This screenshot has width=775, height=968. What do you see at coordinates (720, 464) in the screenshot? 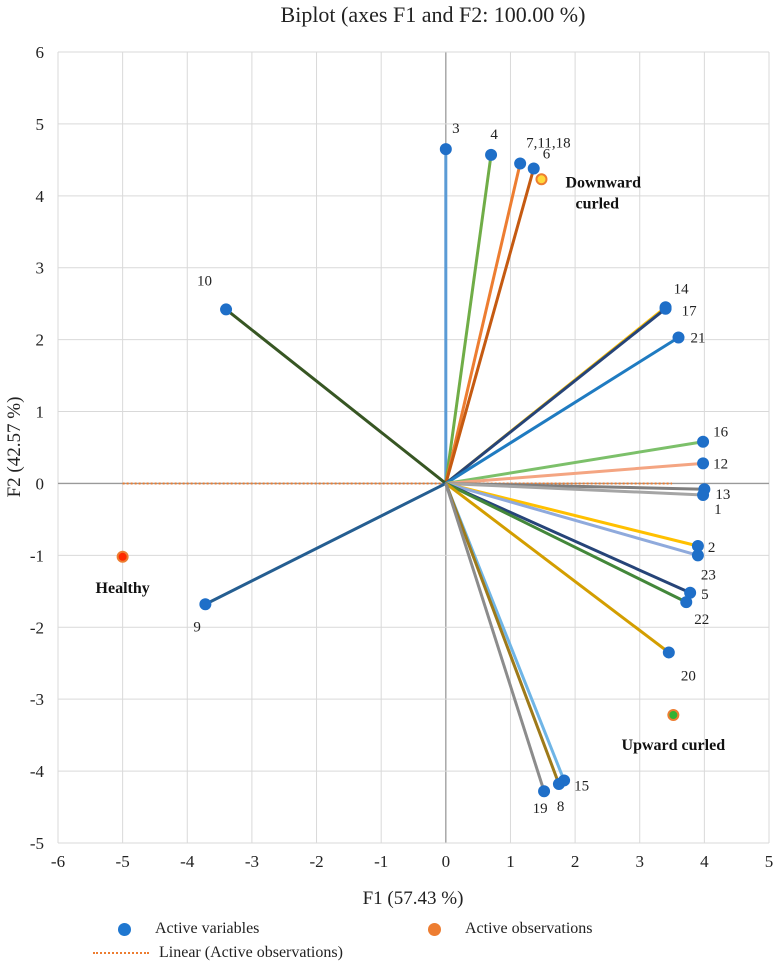
I see `variable-label: 12` at bounding box center [720, 464].